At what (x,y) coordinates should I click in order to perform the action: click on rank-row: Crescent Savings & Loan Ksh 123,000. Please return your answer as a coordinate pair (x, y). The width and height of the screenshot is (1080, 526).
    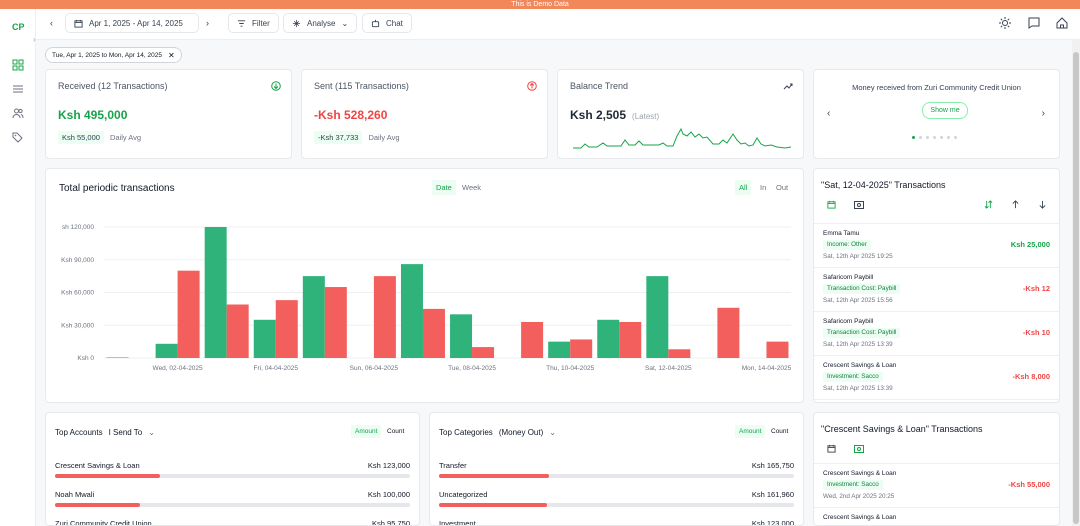
    Looking at the image, I should click on (232, 471).